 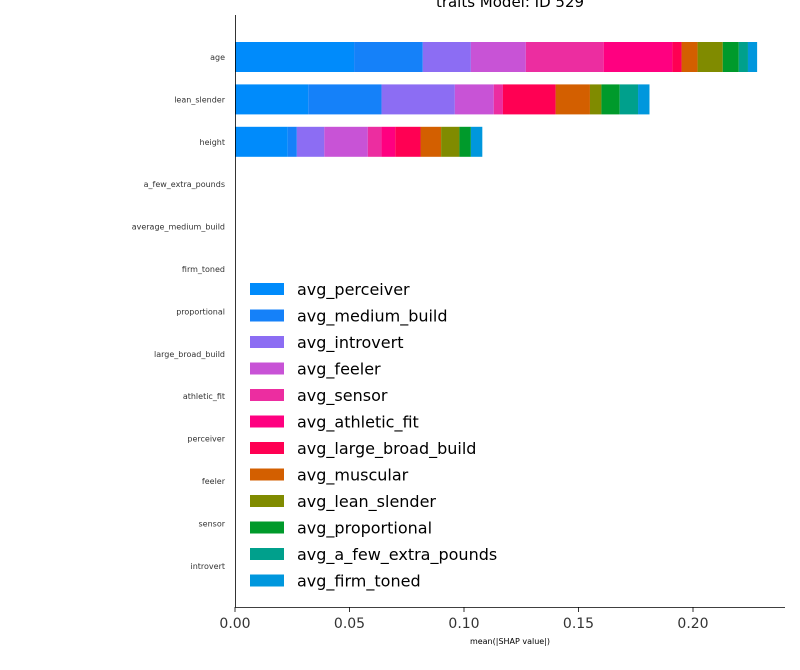 I want to click on x-tick-label: 0.10, so click(x=463, y=624).